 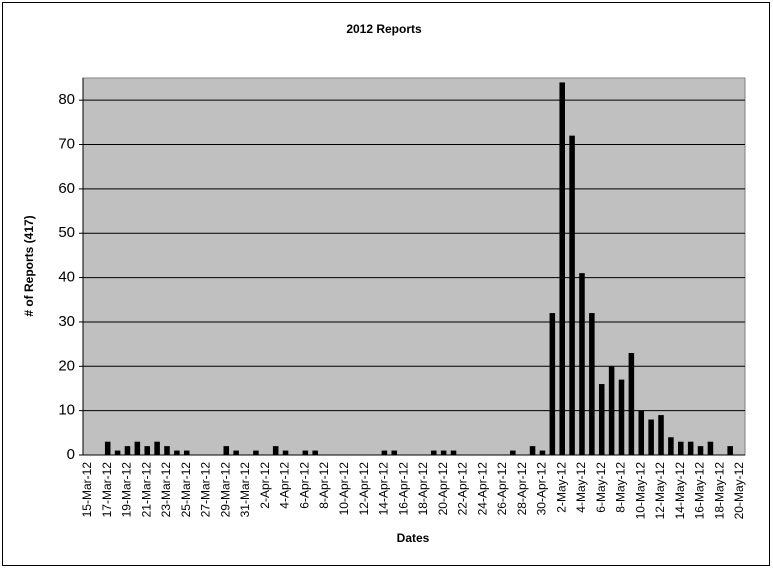 I want to click on x-tick-label: 19-Mar-12, so click(x=127, y=490).